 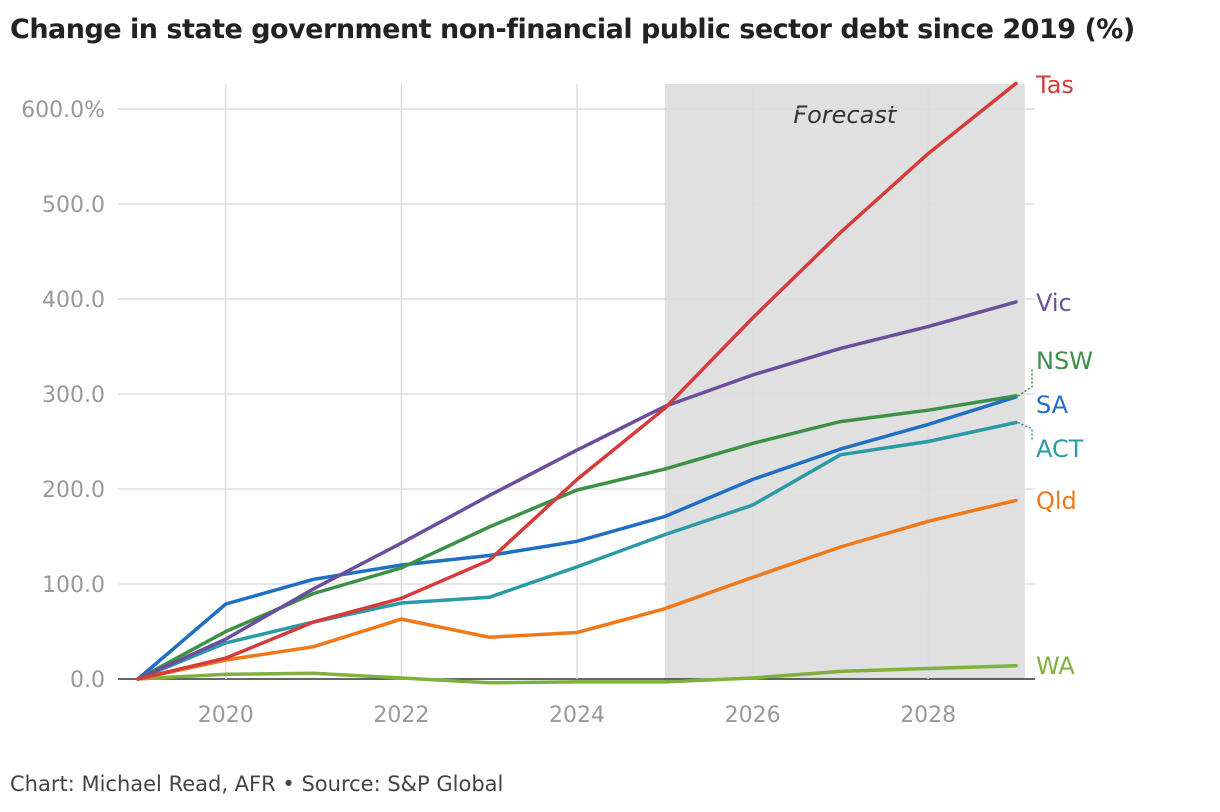 What do you see at coordinates (1054, 85) in the screenshot?
I see `series-label-tas: Tas` at bounding box center [1054, 85].